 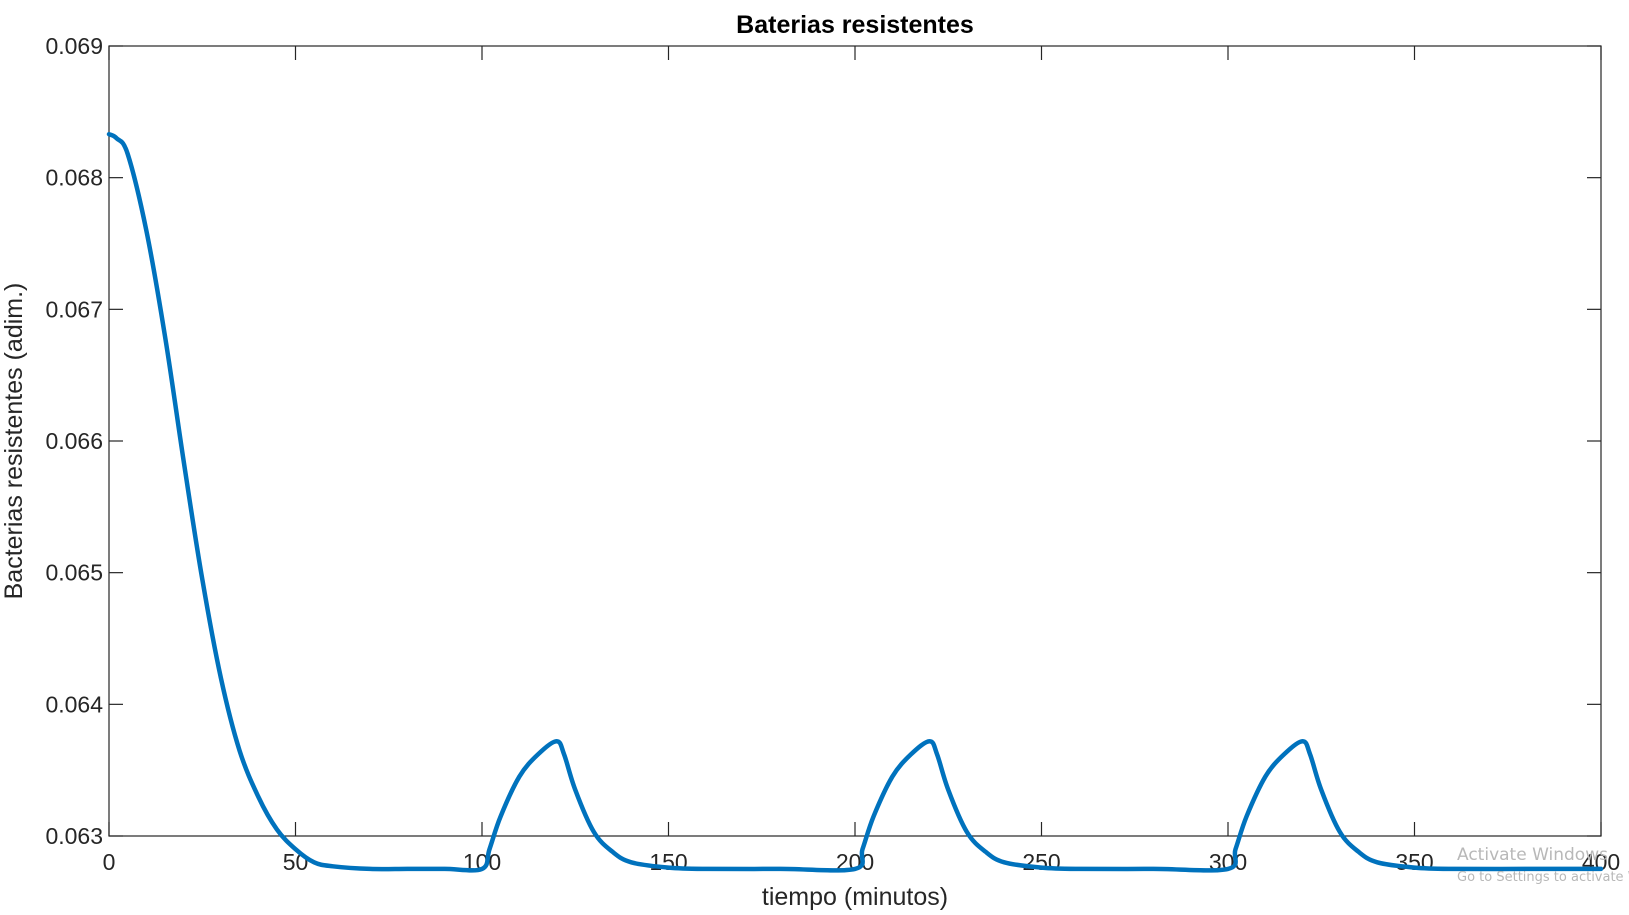 I want to click on y-tick-label: 0.069, so click(x=74, y=46).